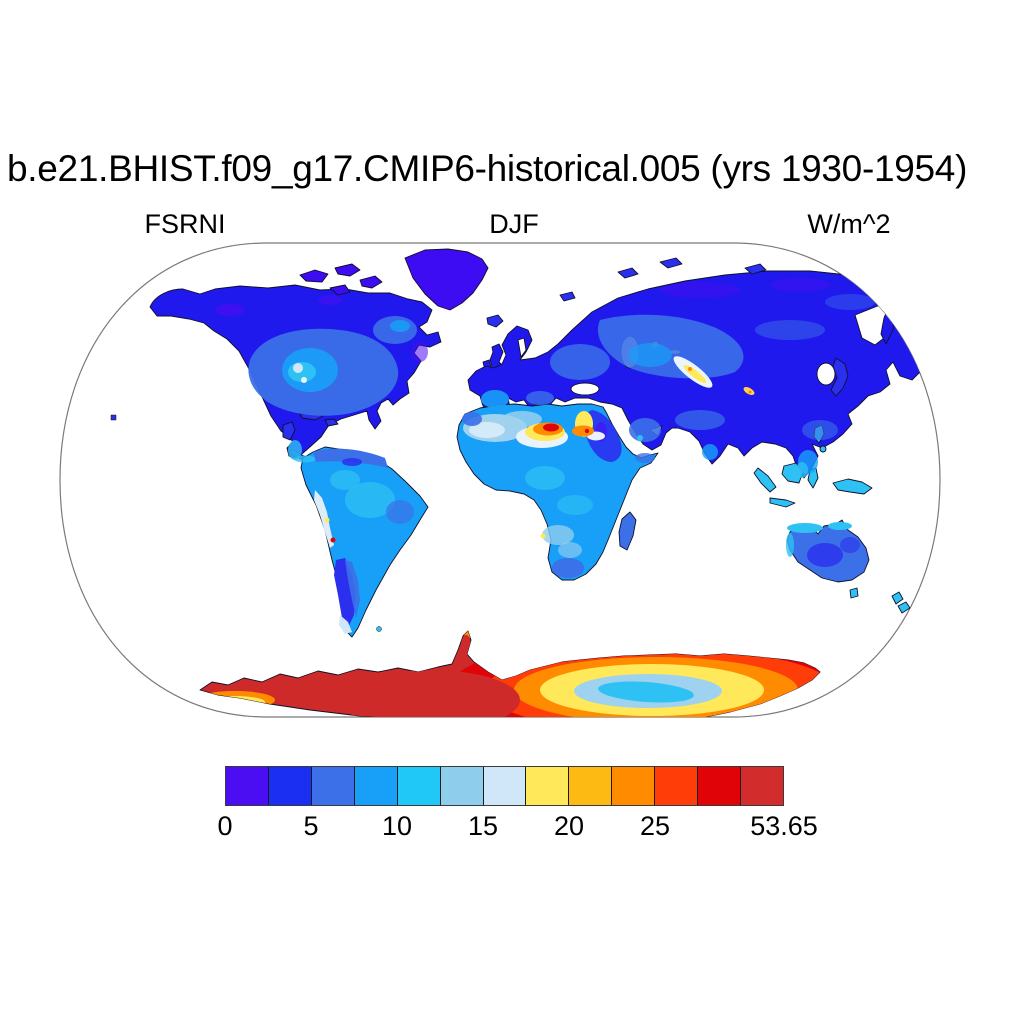  What do you see at coordinates (311, 826) in the screenshot?
I see `colorbar-tick-5: 5` at bounding box center [311, 826].